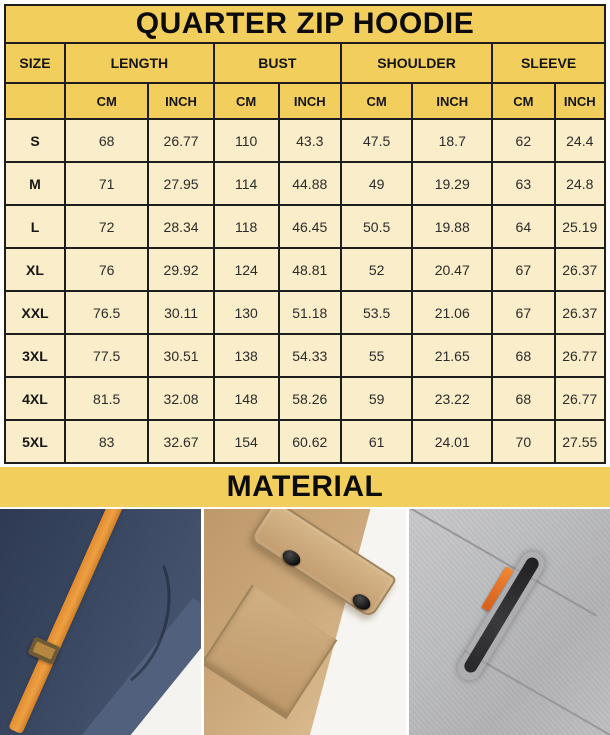  Describe the element at coordinates (35, 226) in the screenshot. I see `size-cell: L` at that location.